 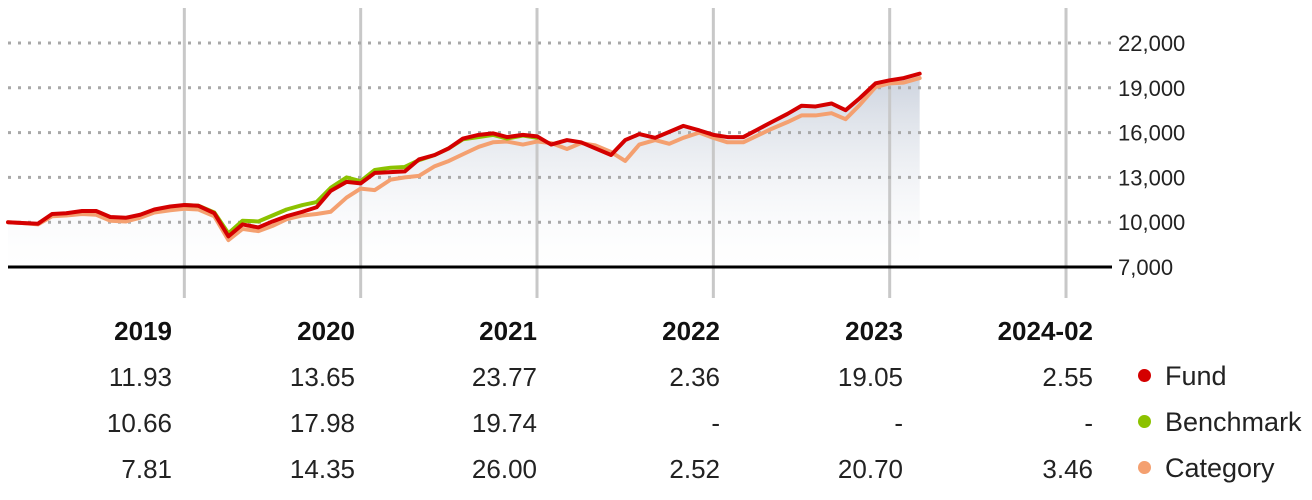 What do you see at coordinates (326, 331) in the screenshot?
I see `year-header: 2020` at bounding box center [326, 331].